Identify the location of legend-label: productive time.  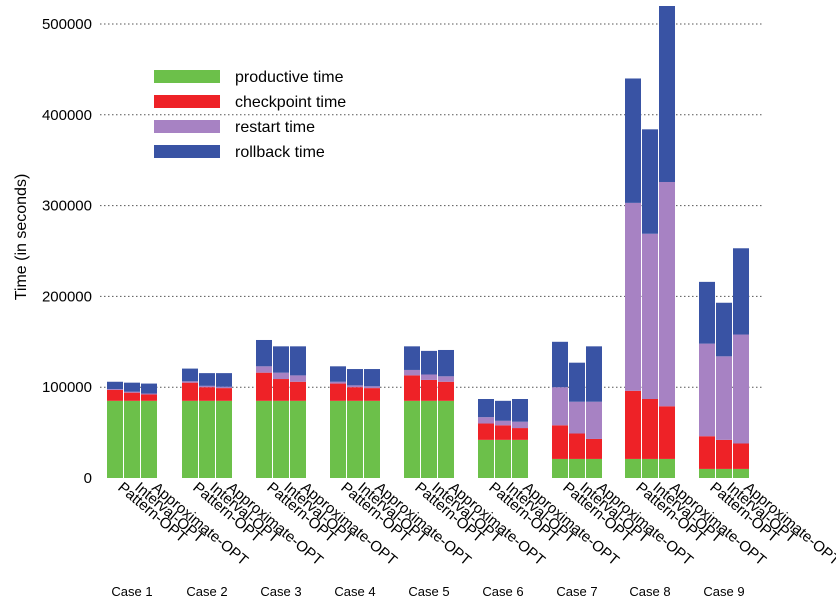
(289, 77).